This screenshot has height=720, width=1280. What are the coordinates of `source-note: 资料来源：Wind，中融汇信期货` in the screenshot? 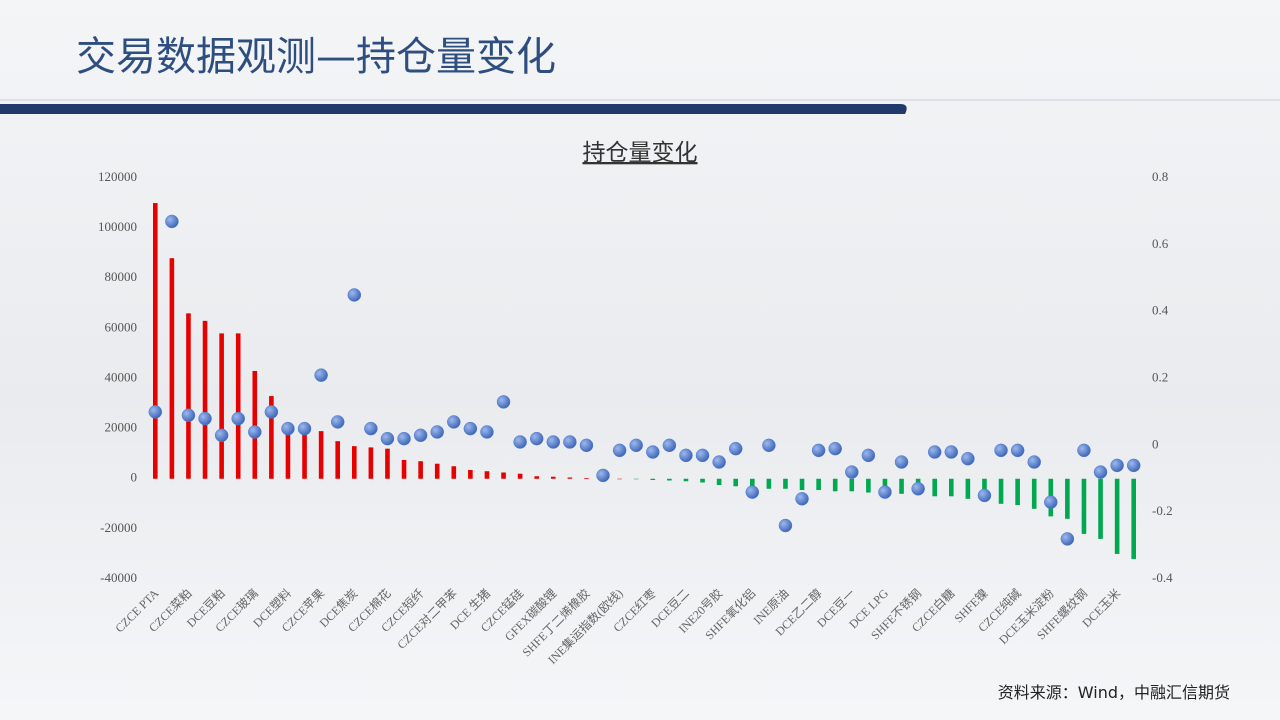 It's located at (1114, 692).